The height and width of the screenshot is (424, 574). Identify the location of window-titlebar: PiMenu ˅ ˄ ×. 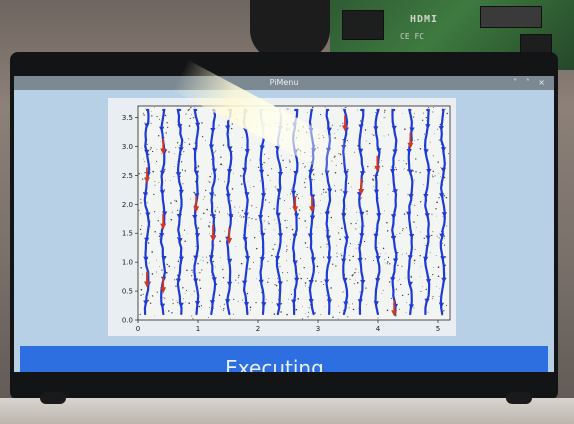
(284, 83).